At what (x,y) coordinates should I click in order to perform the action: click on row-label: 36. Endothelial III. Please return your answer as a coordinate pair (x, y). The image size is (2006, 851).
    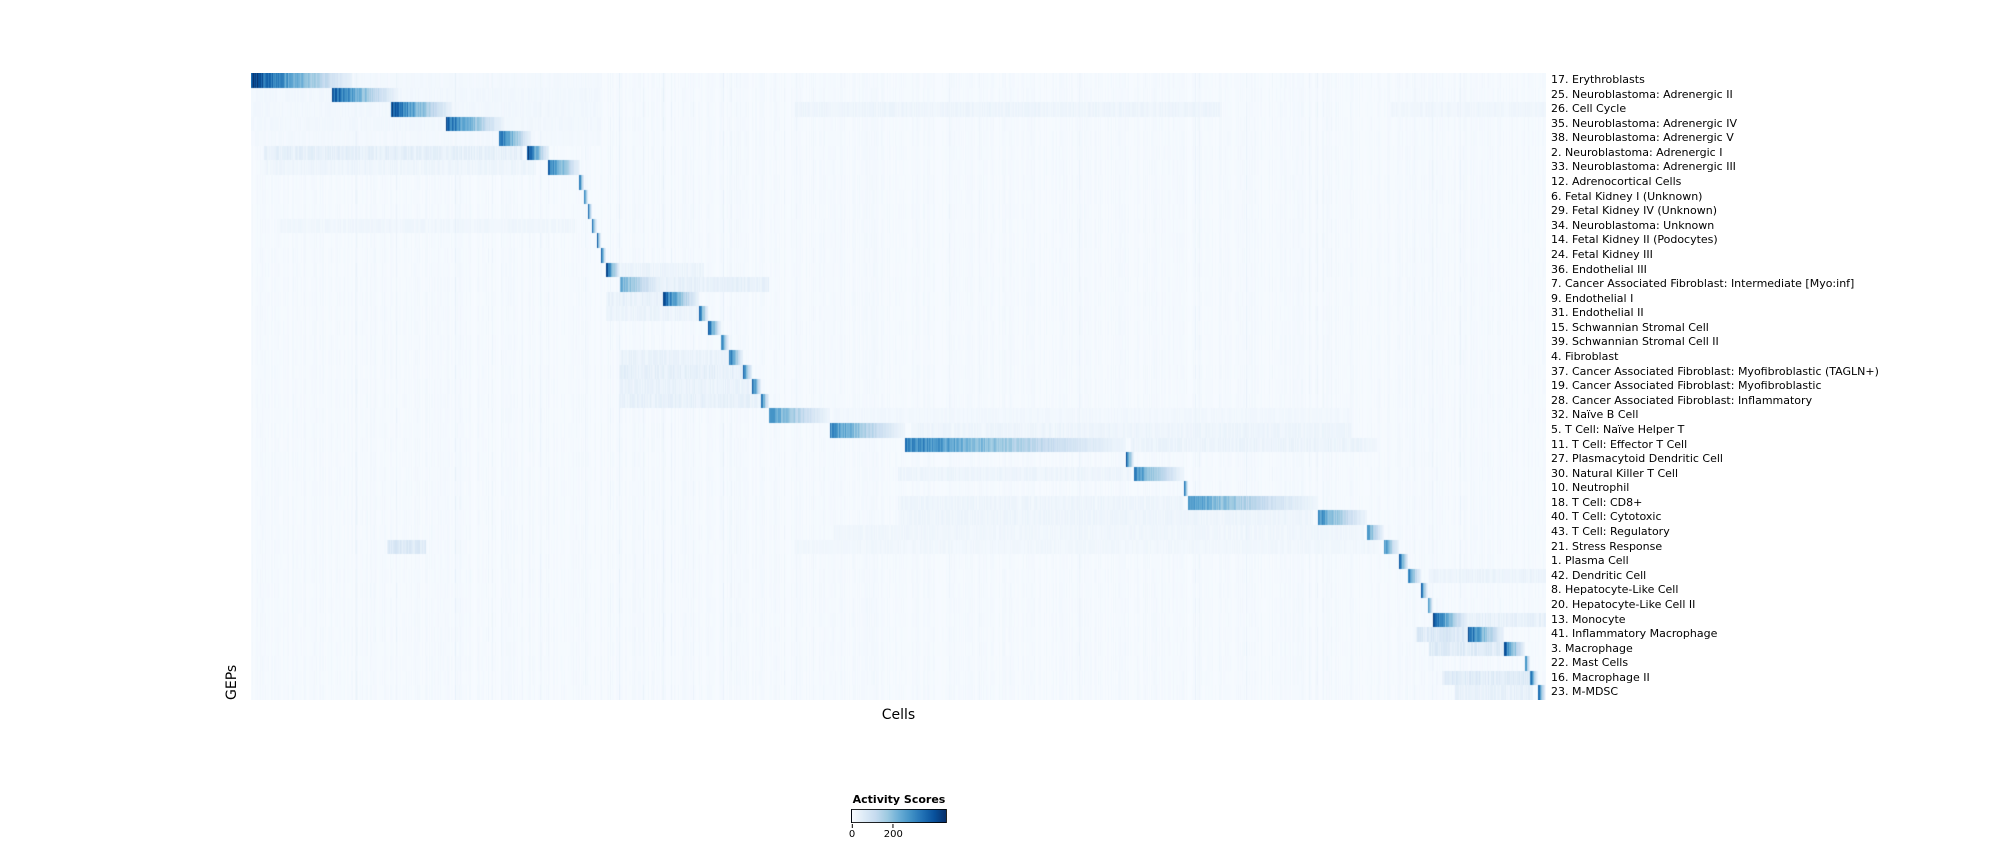
    Looking at the image, I should click on (1599, 269).